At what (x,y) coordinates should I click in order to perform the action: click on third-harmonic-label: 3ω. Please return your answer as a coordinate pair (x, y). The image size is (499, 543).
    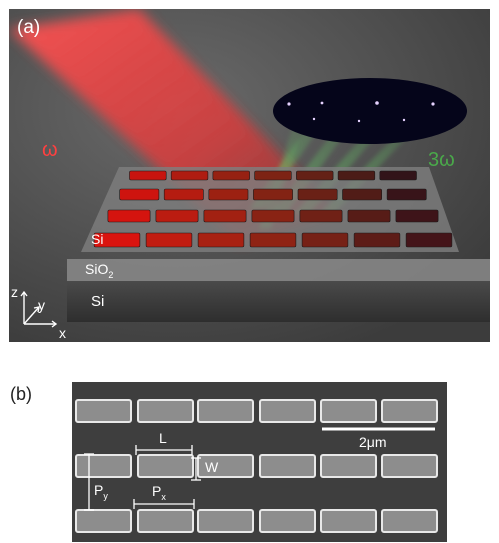
    Looking at the image, I should click on (441, 160).